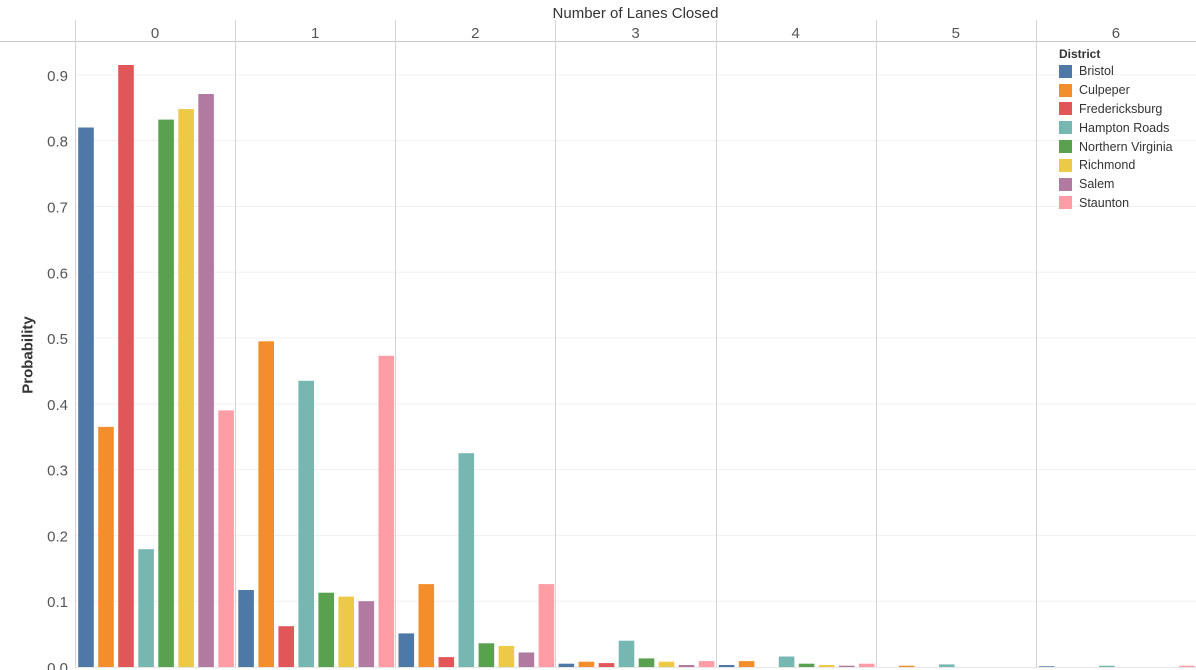  Describe the element at coordinates (1107, 165) in the screenshot. I see `legend-label: Richmond` at that location.